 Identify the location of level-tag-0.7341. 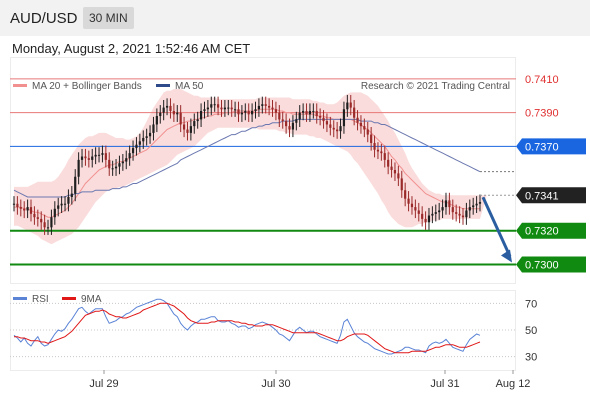
(551, 195).